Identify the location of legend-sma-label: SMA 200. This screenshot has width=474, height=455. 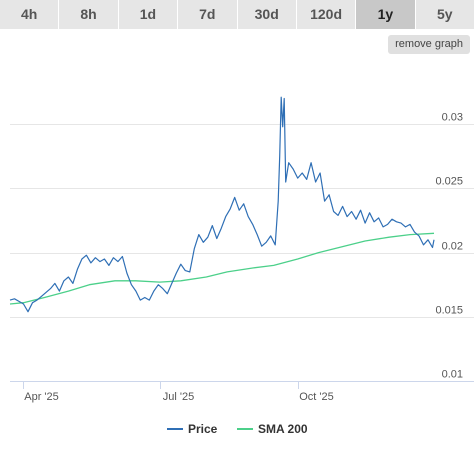
(283, 429).